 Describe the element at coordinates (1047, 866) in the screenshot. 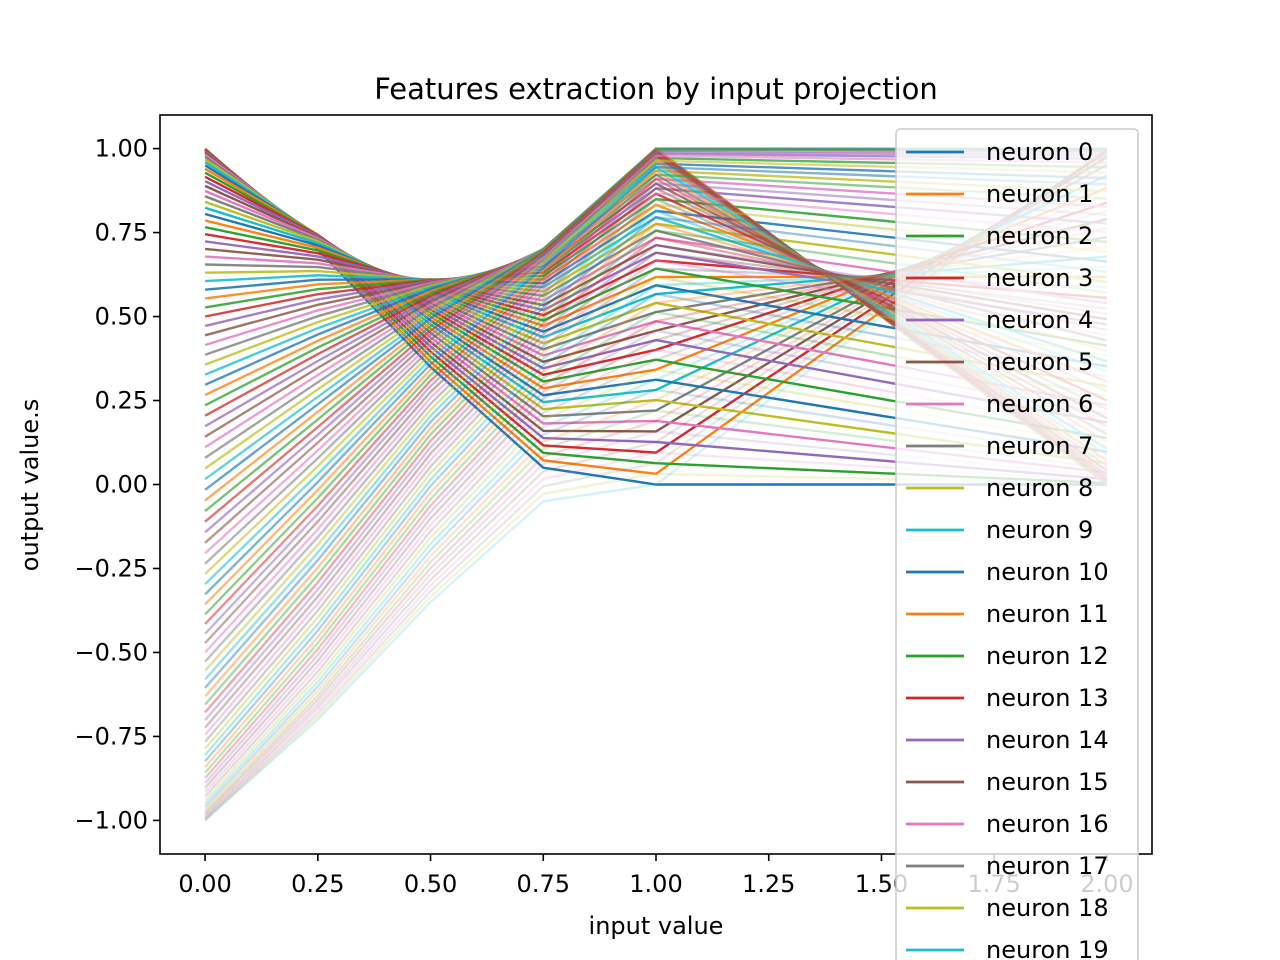

I see `legend-entry: neuron 17` at that location.